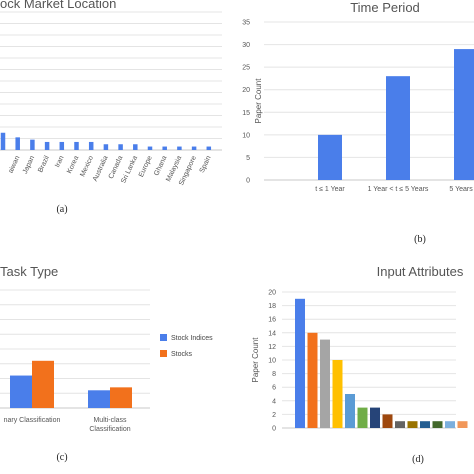  Describe the element at coordinates (192, 338) in the screenshot. I see `legend-label: Stock Indices` at that location.